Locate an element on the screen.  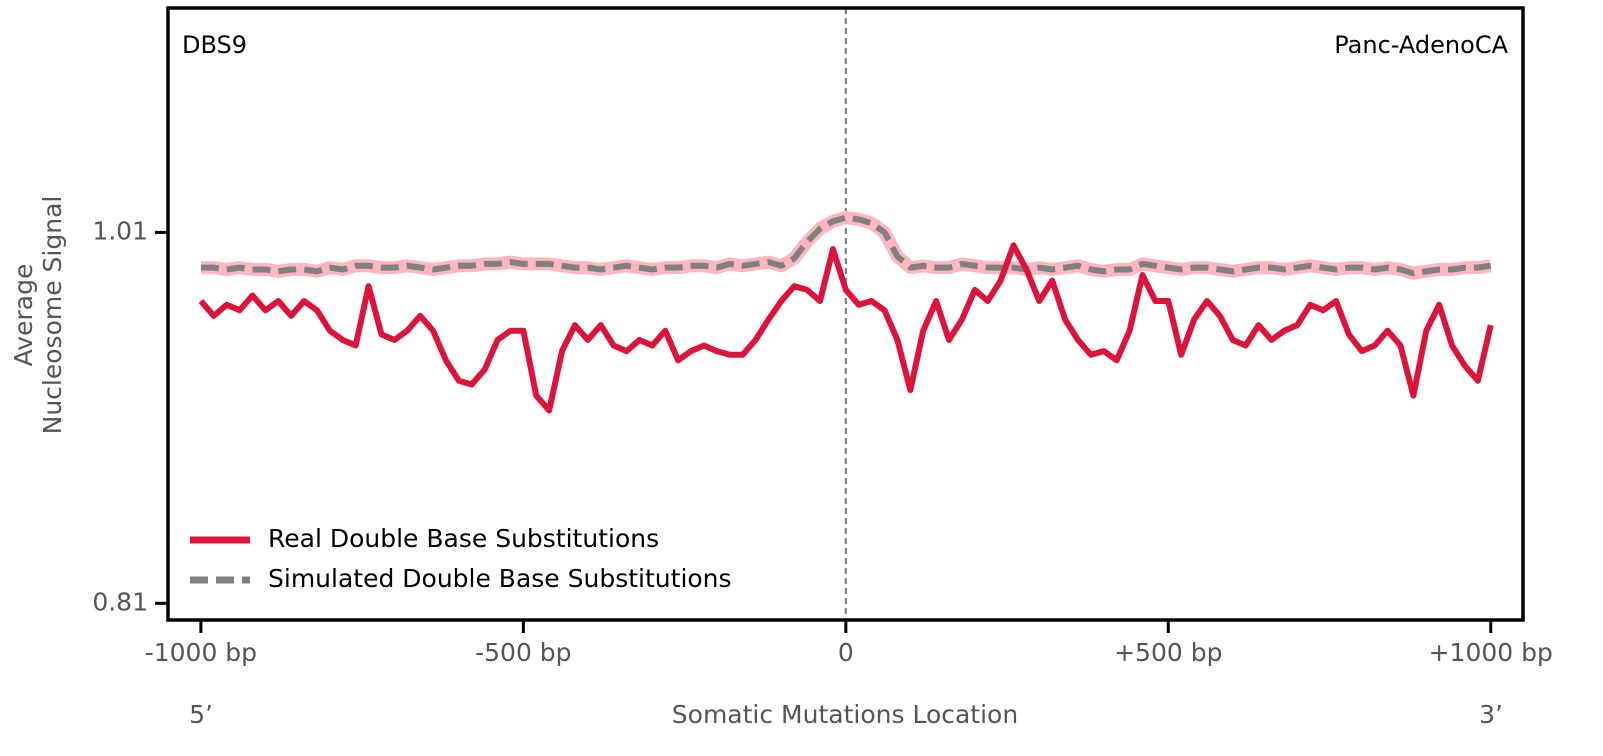
x-tick-label: -1000 bp is located at coordinates (201, 652).